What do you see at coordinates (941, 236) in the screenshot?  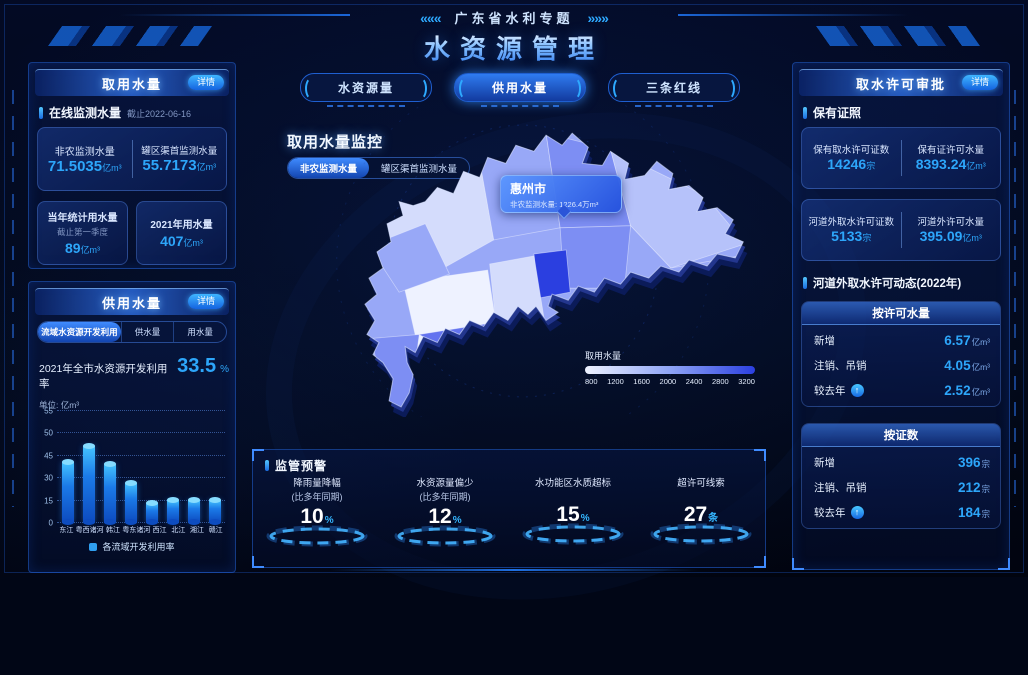 I see `stat-value: 395.09` at bounding box center [941, 236].